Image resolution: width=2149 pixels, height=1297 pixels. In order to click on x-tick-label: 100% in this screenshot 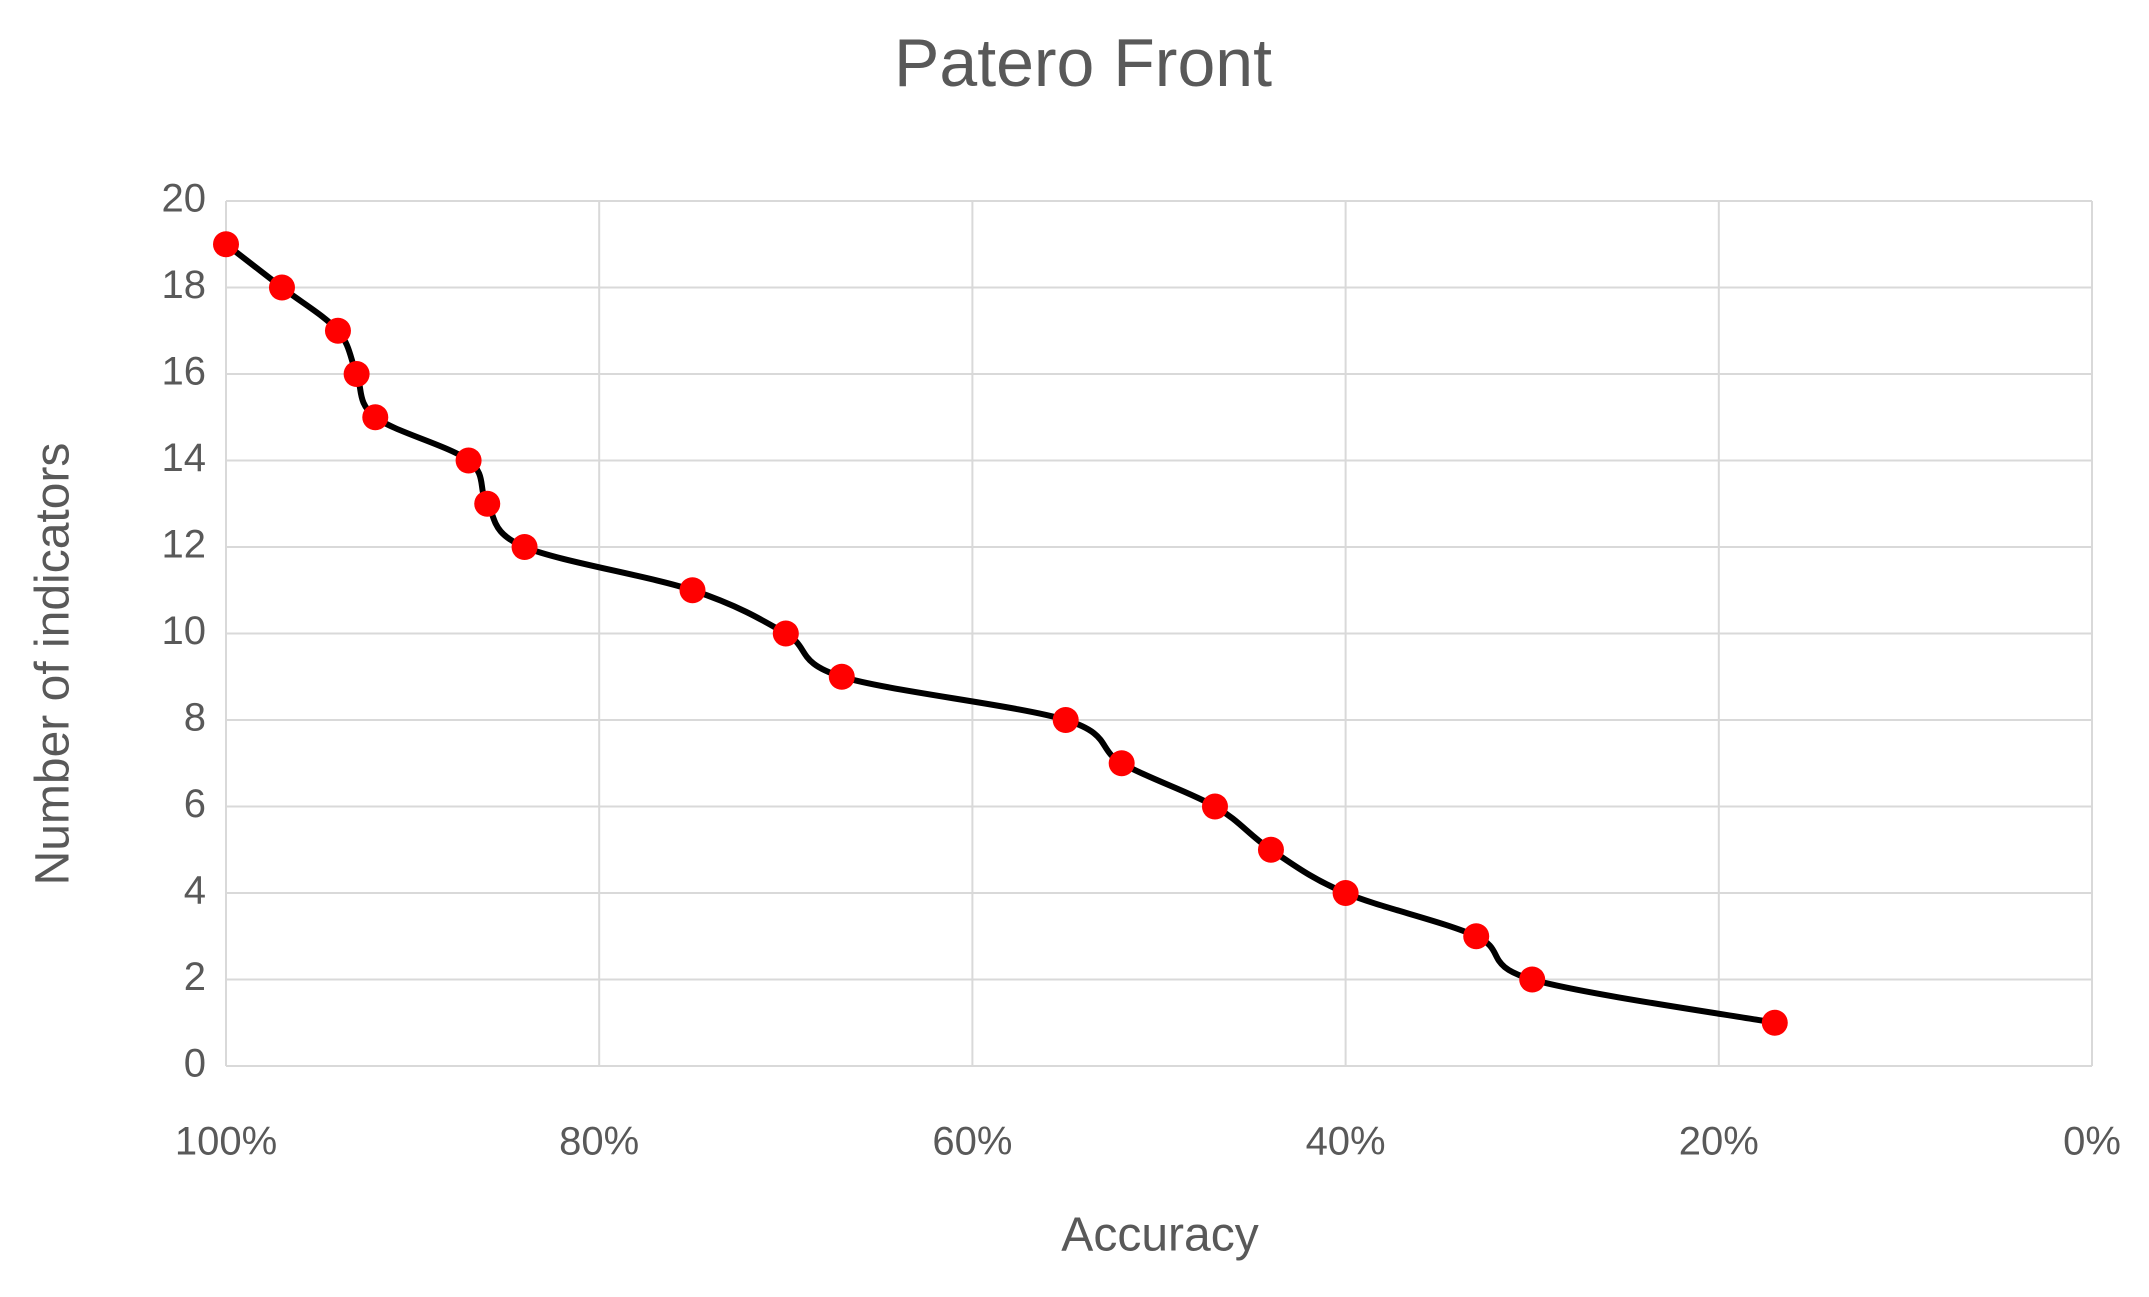, I will do `click(226, 1142)`.